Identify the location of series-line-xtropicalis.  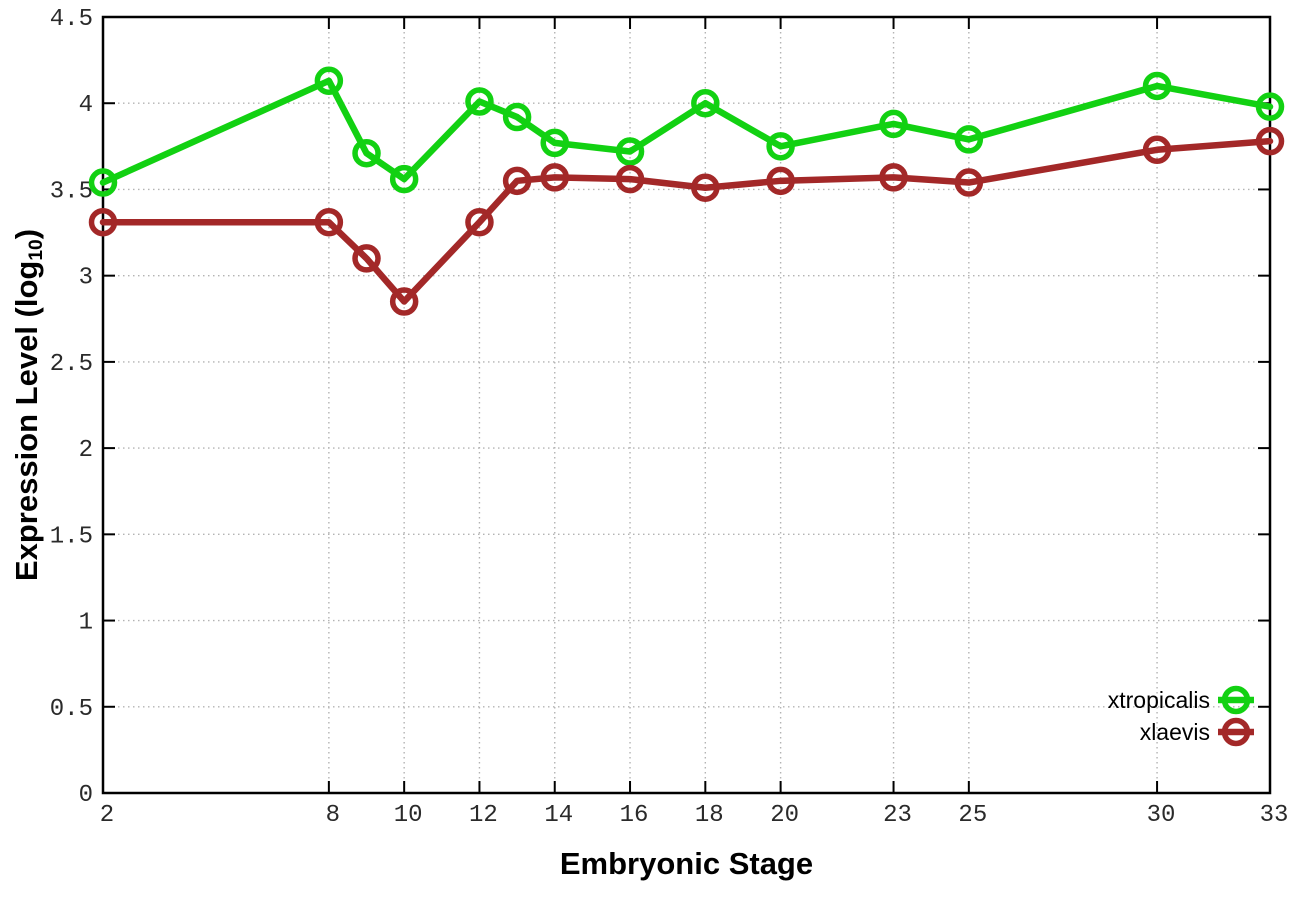
(686, 131).